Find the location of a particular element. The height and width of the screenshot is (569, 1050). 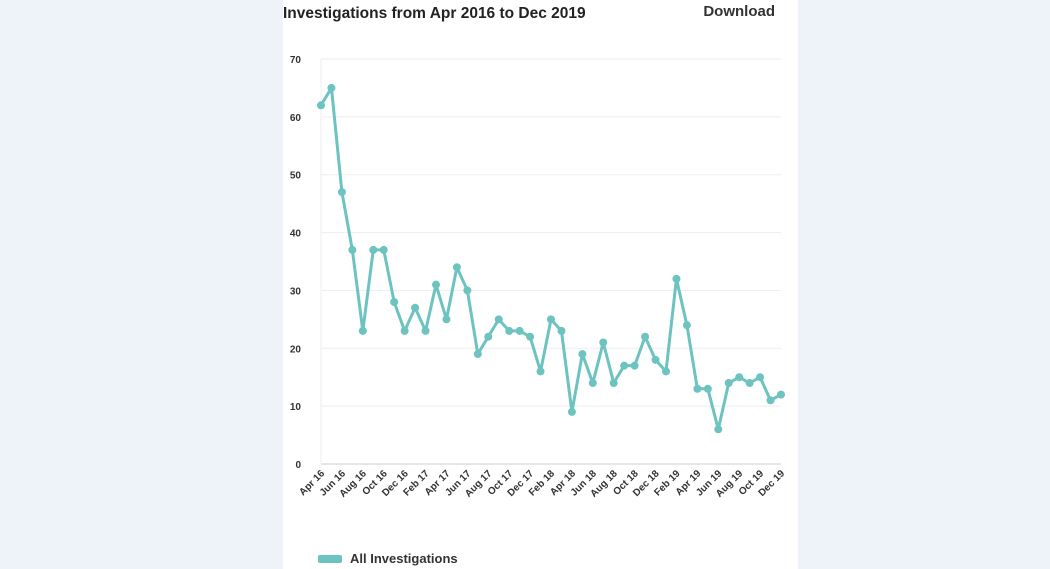

legend-swatch is located at coordinates (330, 558).